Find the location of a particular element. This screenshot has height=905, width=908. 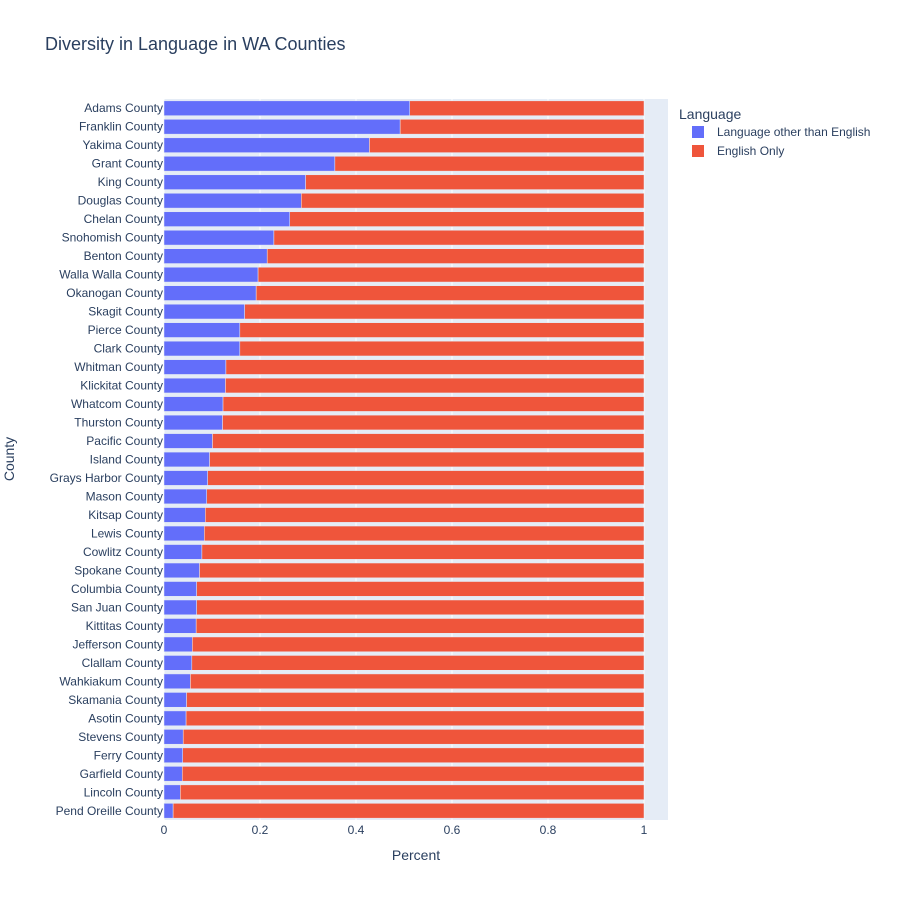

y-tick-label: Stevens County is located at coordinates (120, 737).